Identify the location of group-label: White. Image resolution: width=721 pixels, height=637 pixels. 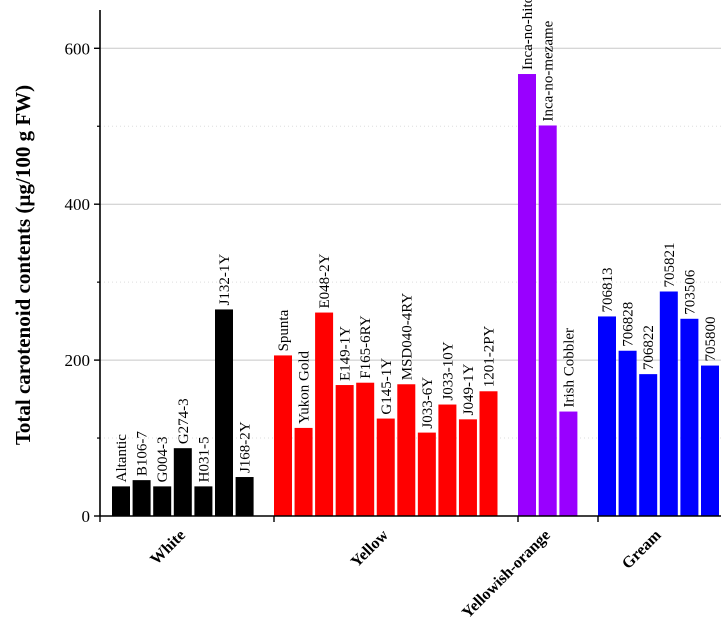
(168, 548).